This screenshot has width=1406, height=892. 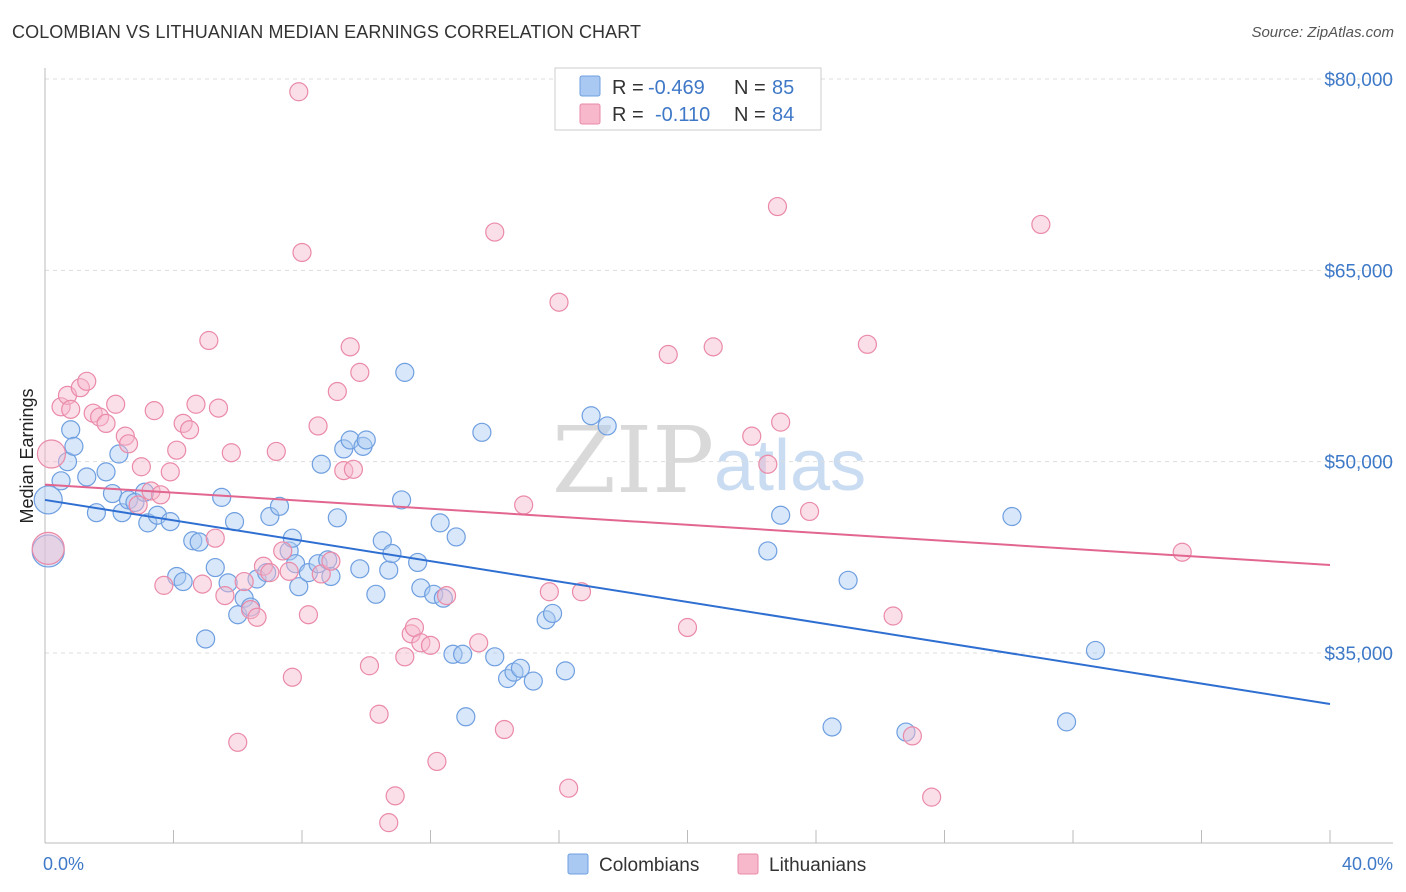 What do you see at coordinates (63, 864) in the screenshot?
I see `x-tick-label-min: 0.0%` at bounding box center [63, 864].